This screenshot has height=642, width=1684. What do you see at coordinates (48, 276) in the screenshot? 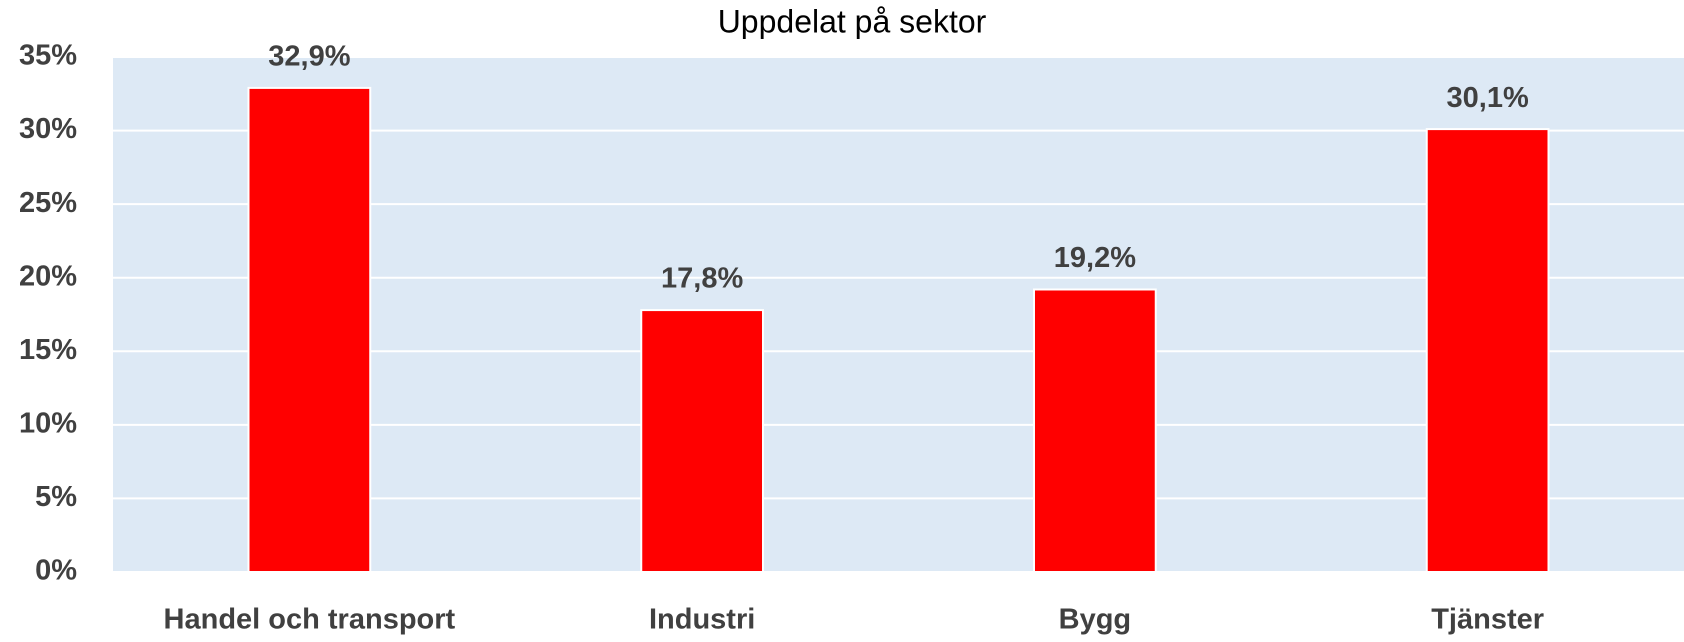
I see `y-tick-label: 20%` at bounding box center [48, 276].